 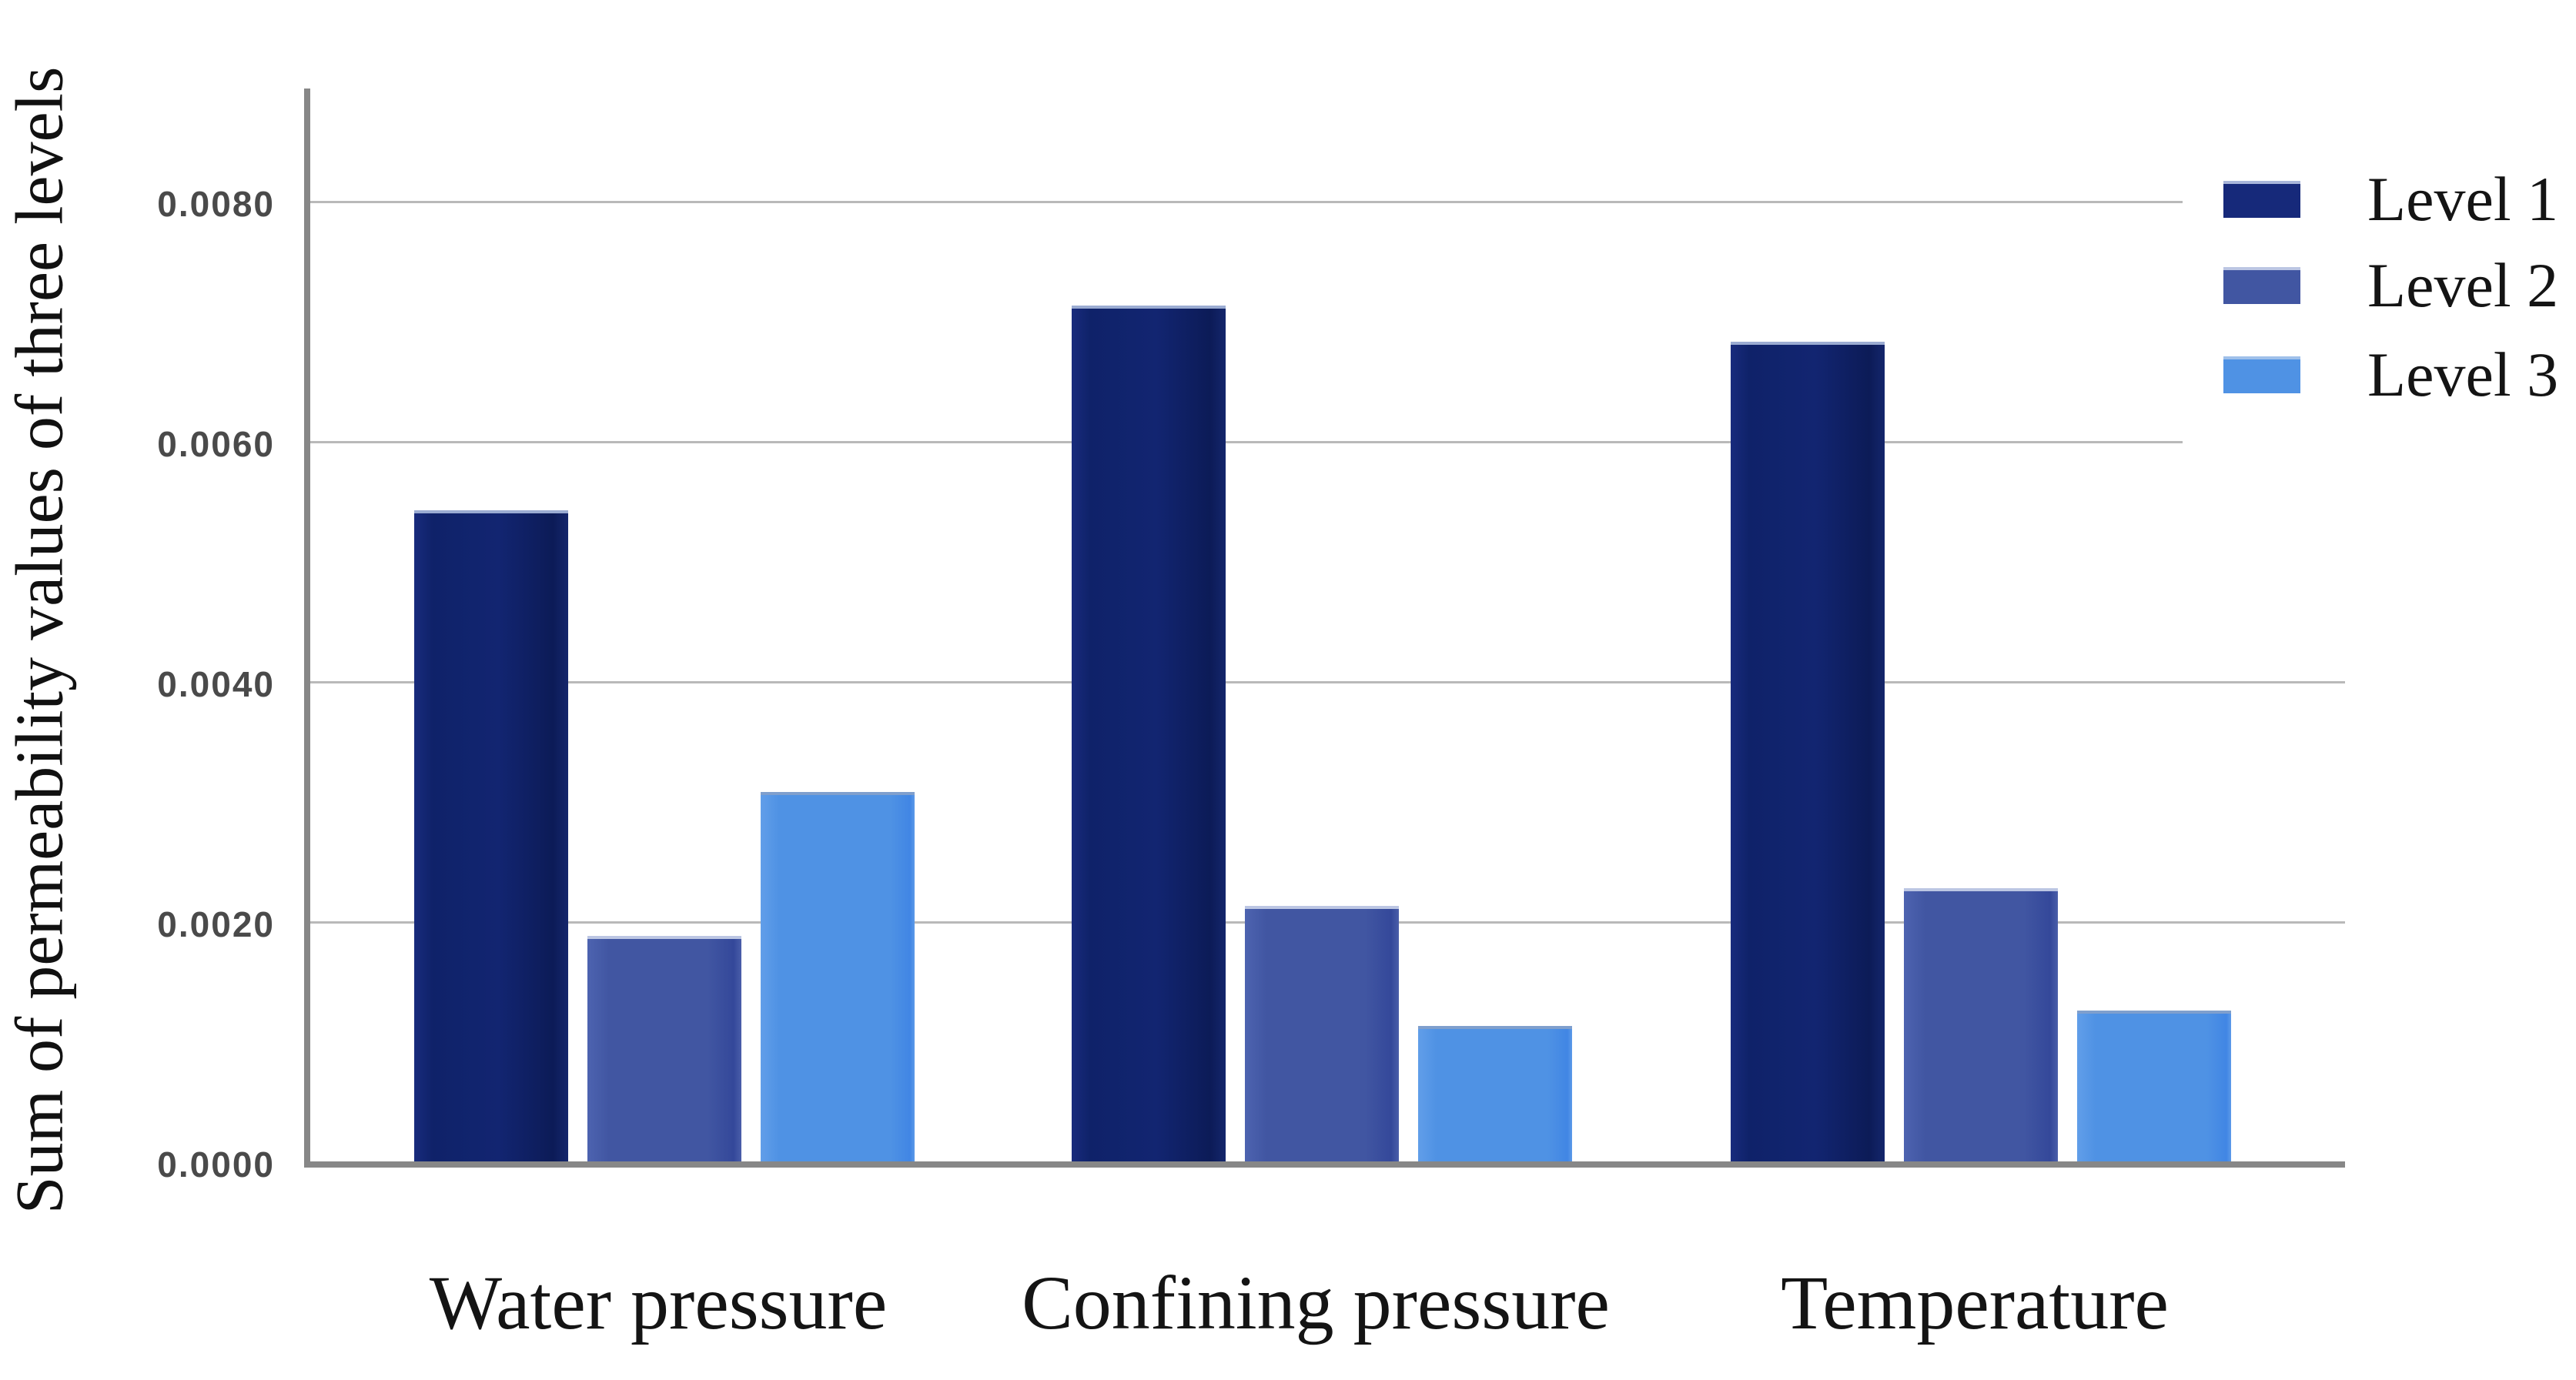 What do you see at coordinates (2463, 285) in the screenshot?
I see `legend-label: Level 2` at bounding box center [2463, 285].